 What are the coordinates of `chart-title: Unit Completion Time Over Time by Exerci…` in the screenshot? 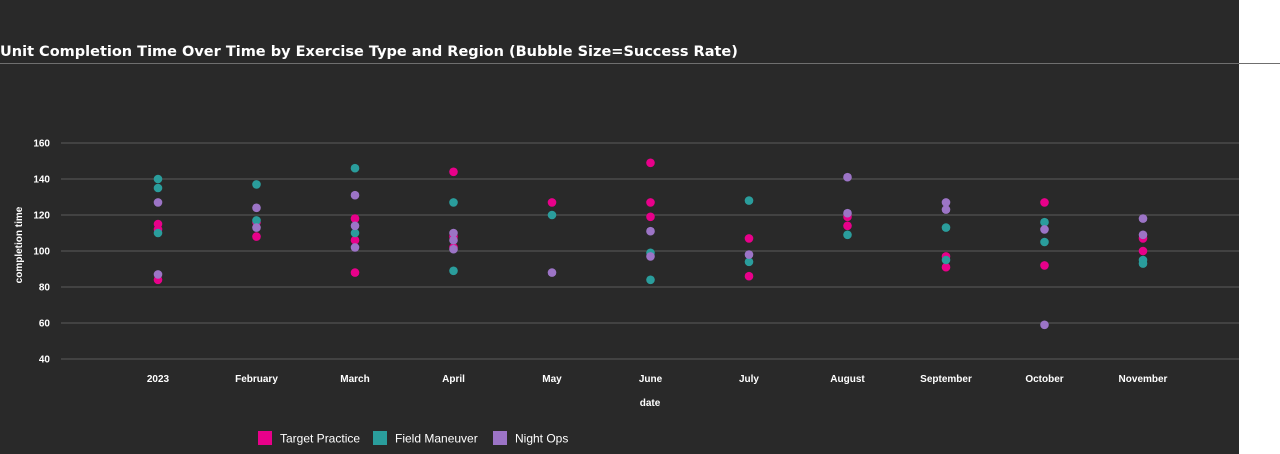 It's located at (369, 52).